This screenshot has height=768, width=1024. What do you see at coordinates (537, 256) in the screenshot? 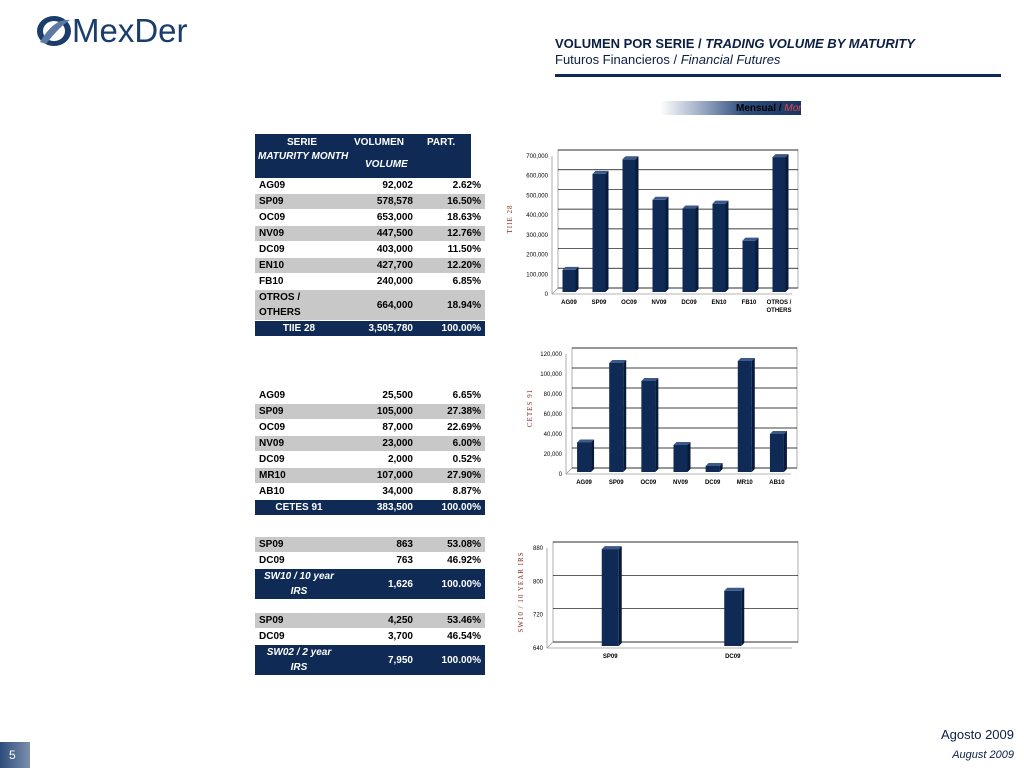
I see `y-tick-label: 200,000` at bounding box center [537, 256].